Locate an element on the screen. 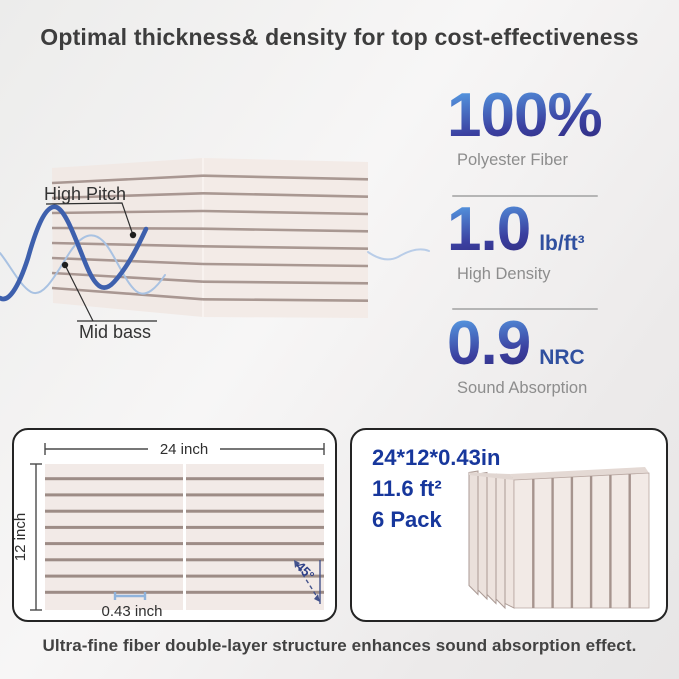  height-label: 12 inch is located at coordinates (21, 537).